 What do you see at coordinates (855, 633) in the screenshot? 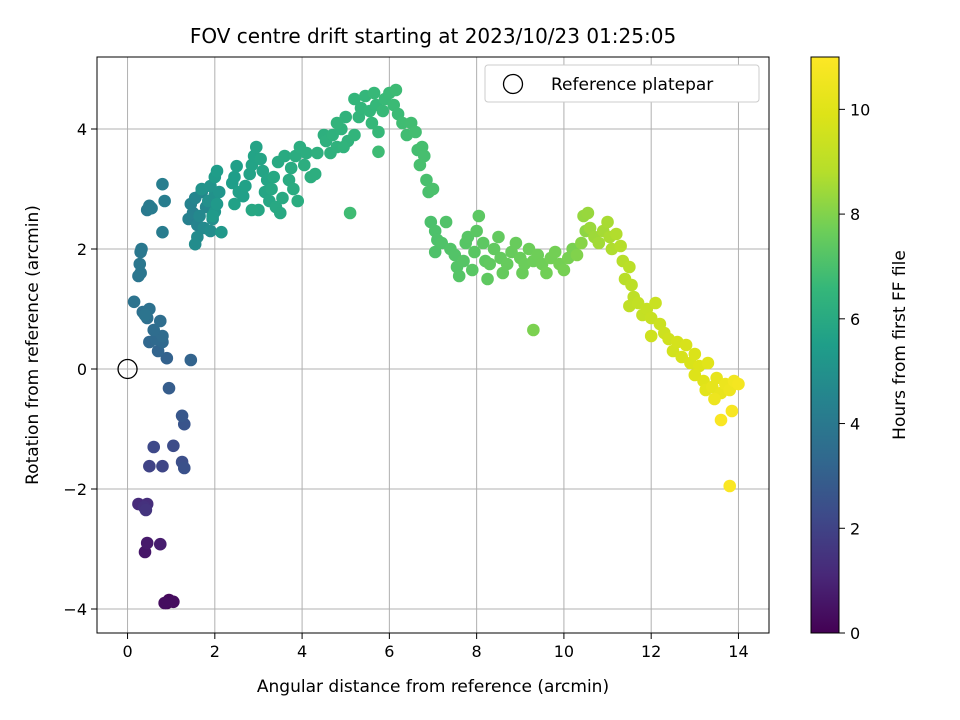
I see `colorbar-tick-label: 0` at bounding box center [855, 633].